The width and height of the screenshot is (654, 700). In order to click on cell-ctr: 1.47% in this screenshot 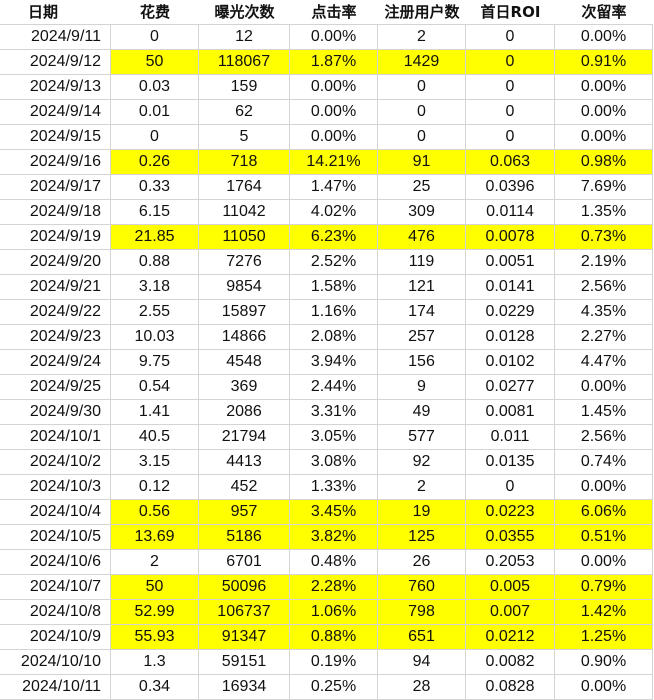, I will do `click(334, 187)`.